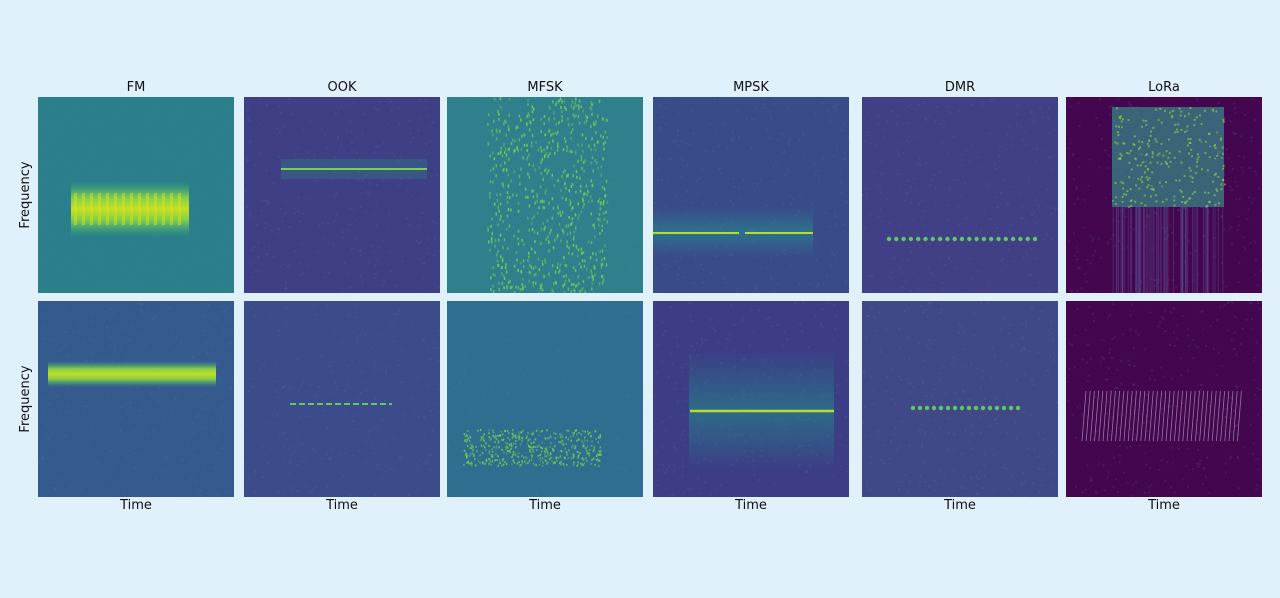 This screenshot has height=598, width=1280. Describe the element at coordinates (960, 87) in the screenshot. I see `column-title-dmr: DMR` at that location.